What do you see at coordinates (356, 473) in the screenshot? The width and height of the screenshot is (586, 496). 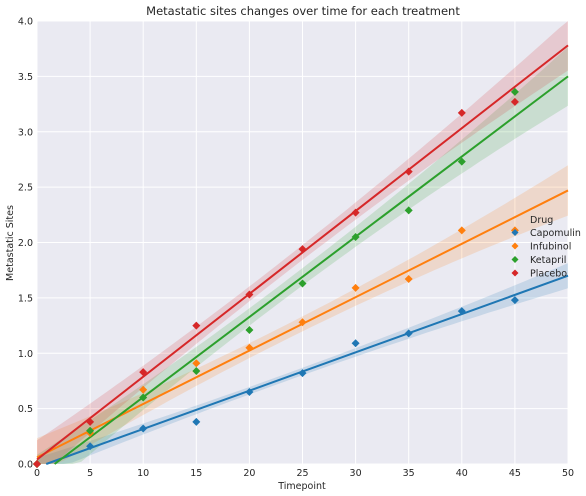 I see `x-tick-label: 30` at bounding box center [356, 473].